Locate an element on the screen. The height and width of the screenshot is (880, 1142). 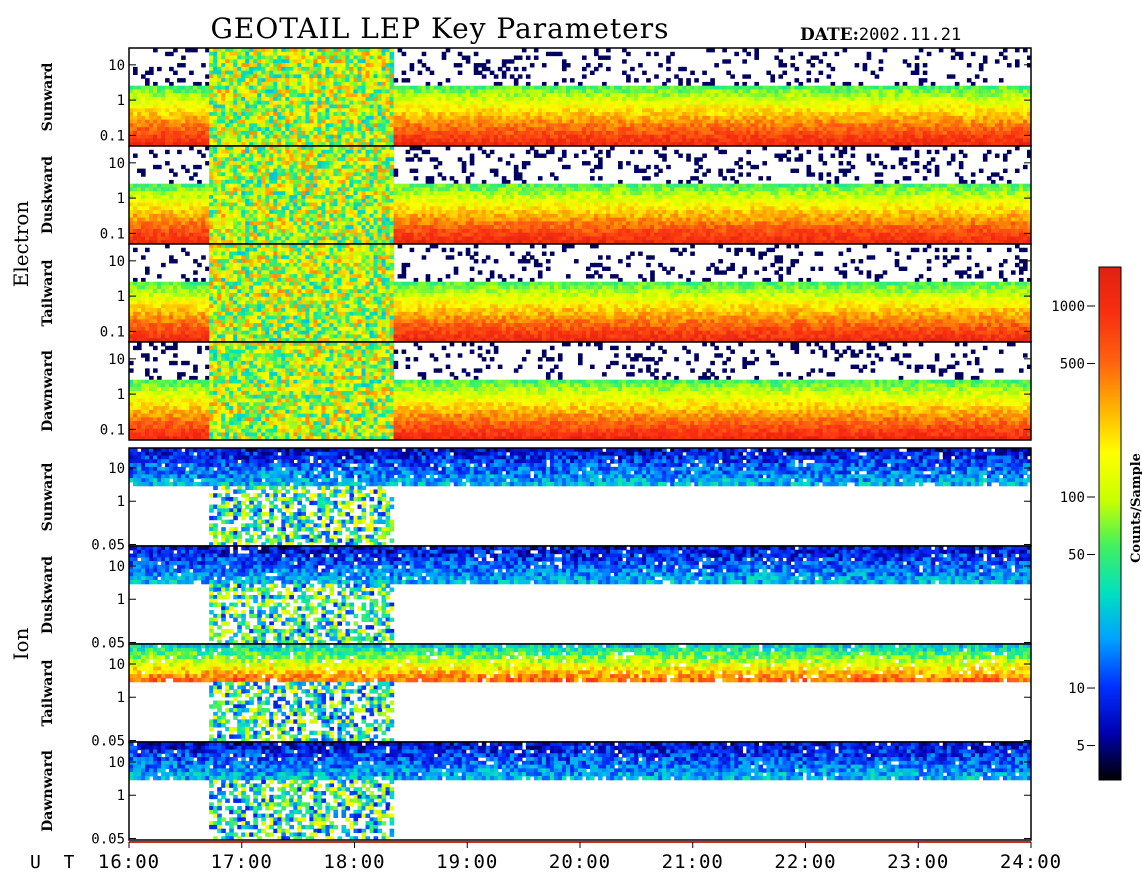
panel-tailward-ion: 0.05 1 10 Tailward is located at coordinates (536, 696).